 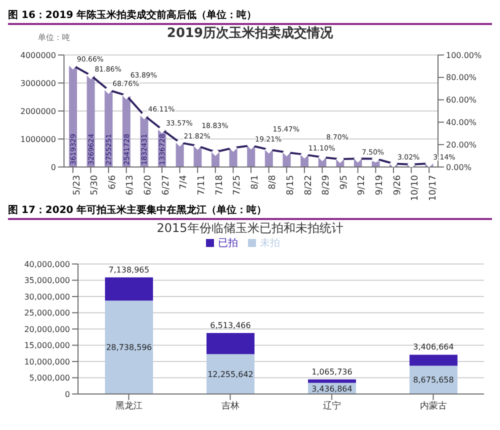 What do you see at coordinates (250, 33) in the screenshot?
I see `chart-title: 2019历次玉米拍卖成交情况` at bounding box center [250, 33].